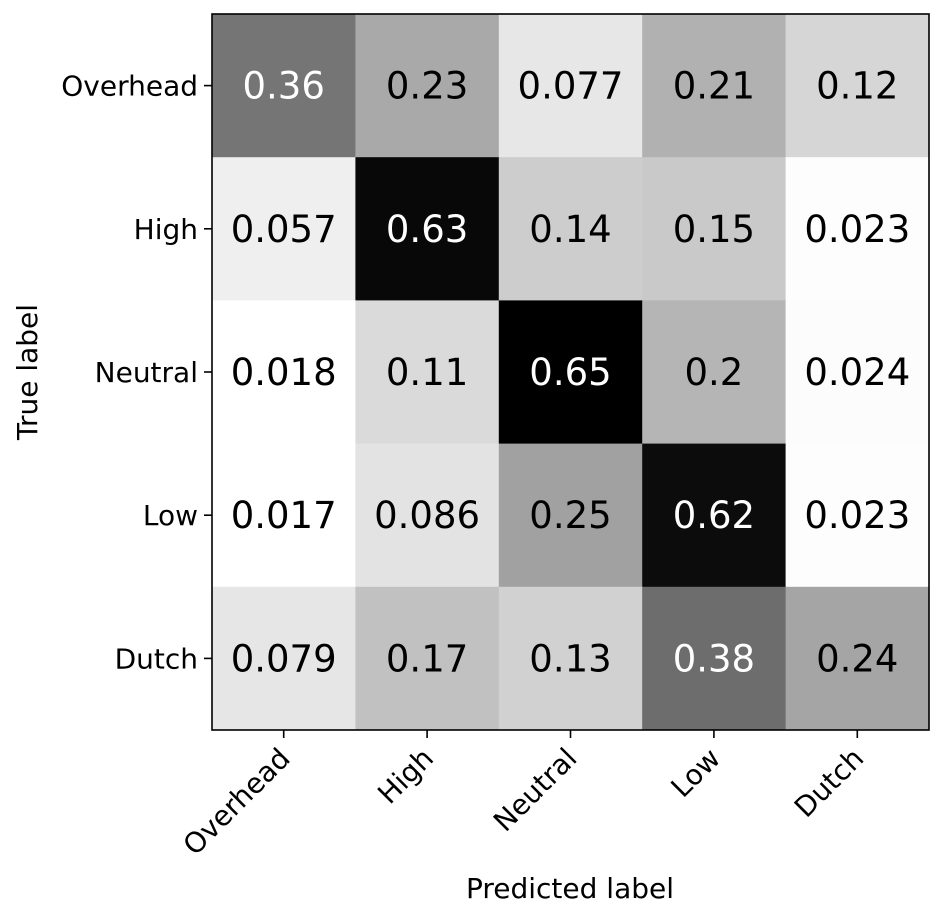 The width and height of the screenshot is (944, 921). I want to click on cell-value-label: 0.11, so click(427, 372).